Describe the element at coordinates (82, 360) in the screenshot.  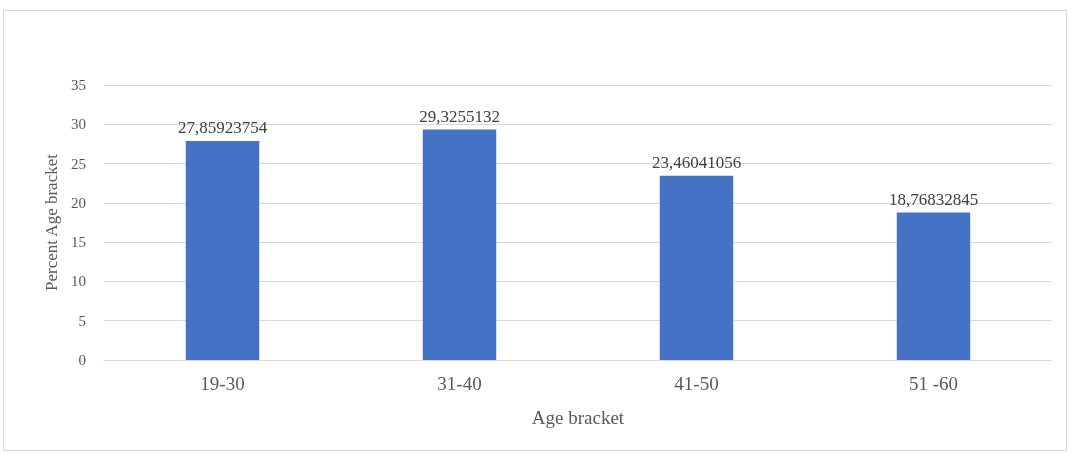
I see `y-tick-label: 0` at that location.